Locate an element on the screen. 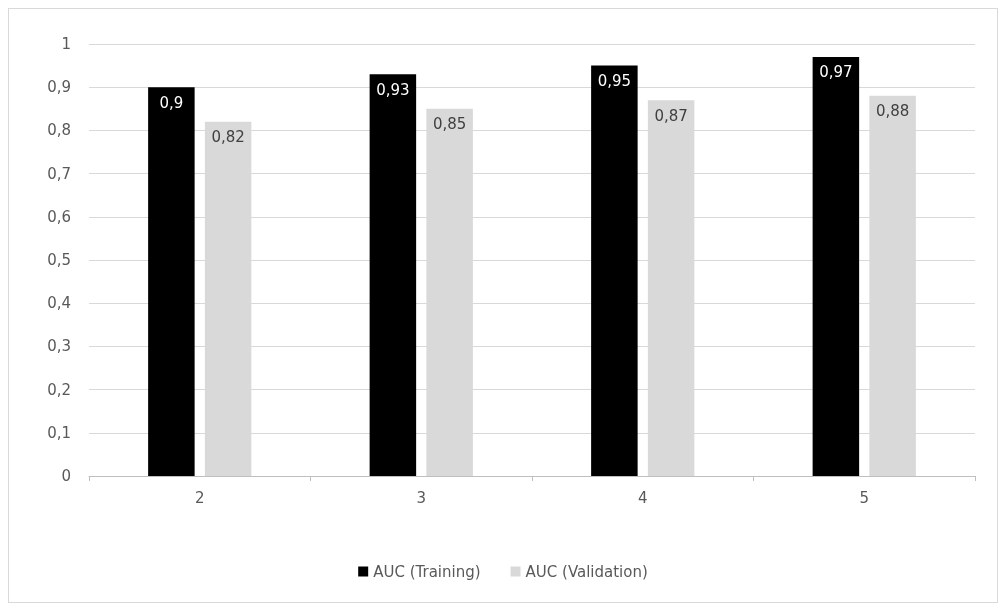 Image resolution: width=1006 pixels, height=611 pixels. data-label: 0,95 is located at coordinates (614, 81).